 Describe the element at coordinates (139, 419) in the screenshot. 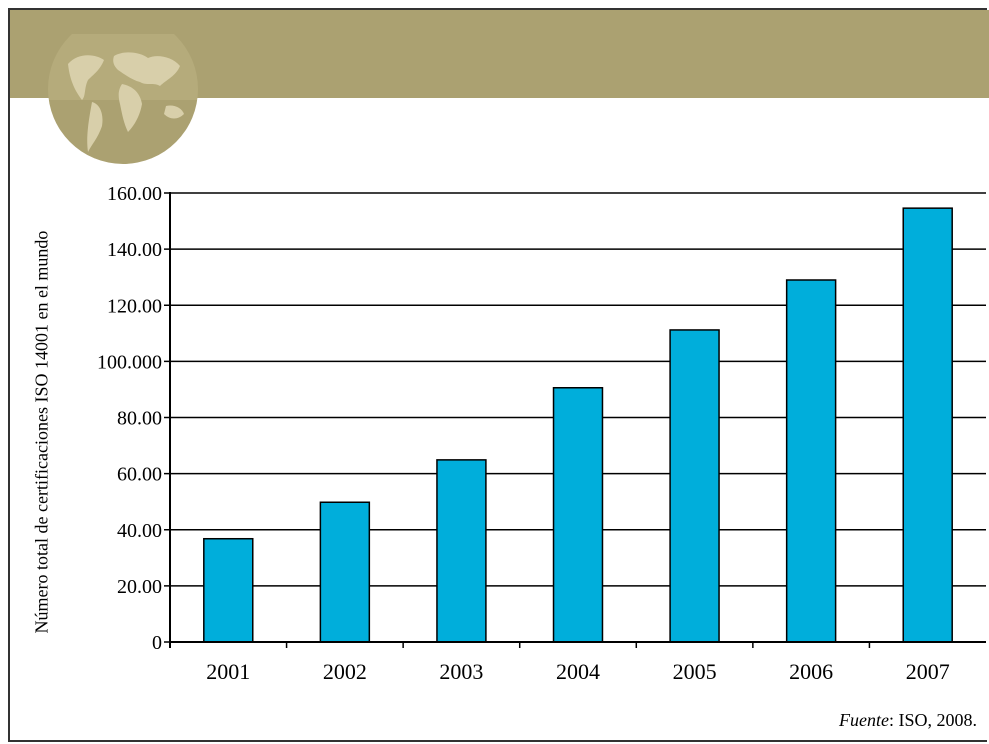

I see `y-tick-label: 80.00` at that location.